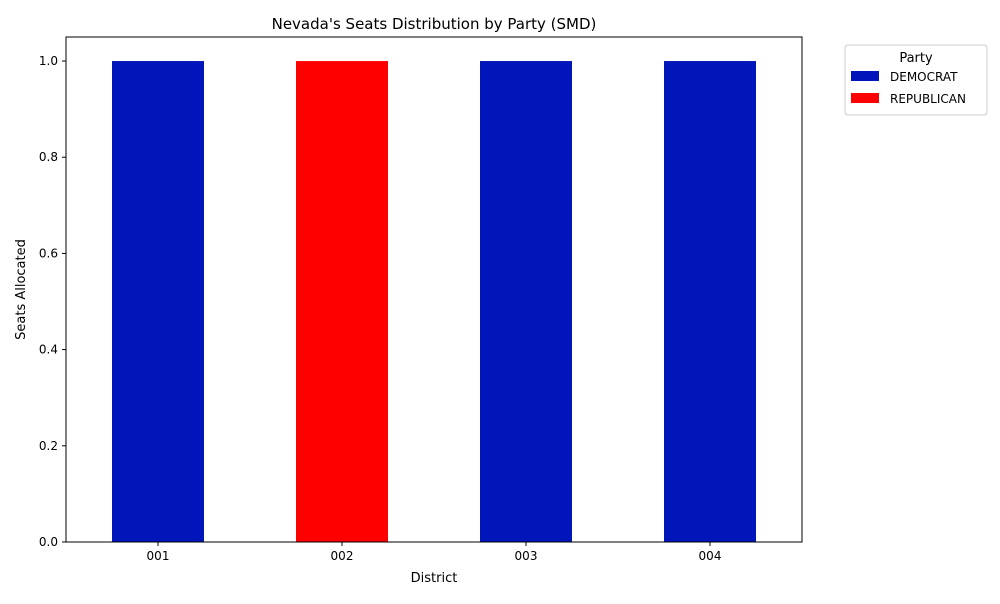 The width and height of the screenshot is (1000, 604). I want to click on legend-swatch-democrat, so click(865, 76).